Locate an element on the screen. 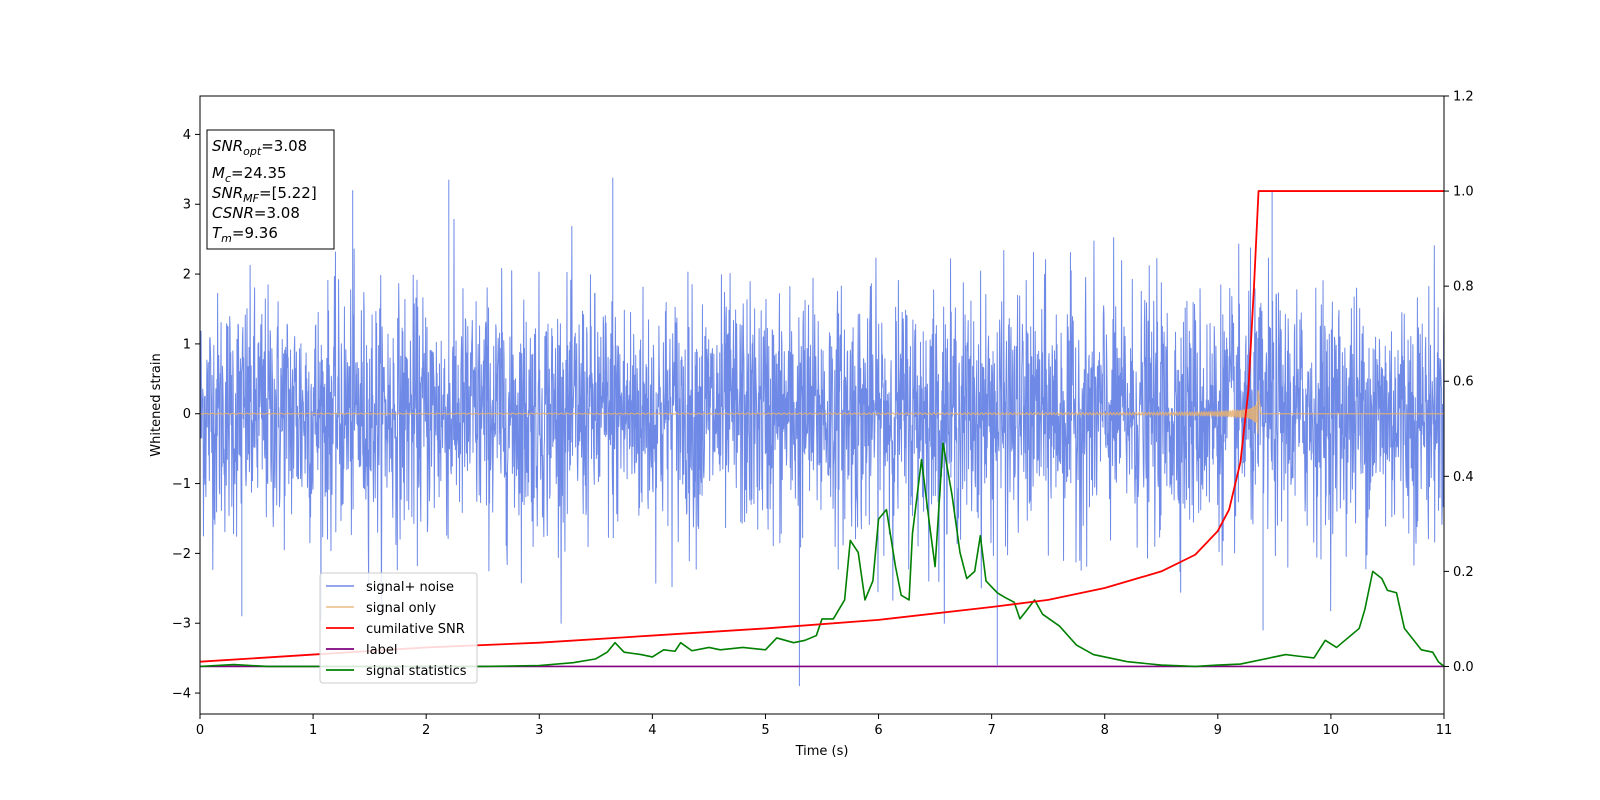 Image resolution: width=1600 pixels, height=800 pixels. y2-tick-label: 0.0 is located at coordinates (1463, 667).